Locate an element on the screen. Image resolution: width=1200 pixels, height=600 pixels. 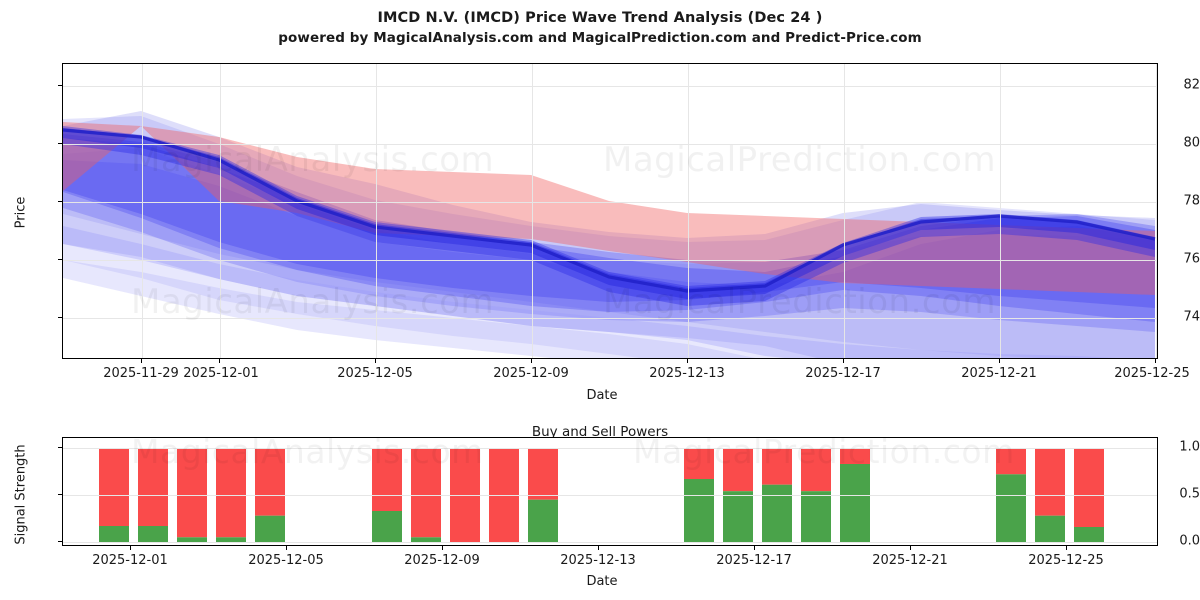
price-chart-xlabel: Date is located at coordinates (602, 395).